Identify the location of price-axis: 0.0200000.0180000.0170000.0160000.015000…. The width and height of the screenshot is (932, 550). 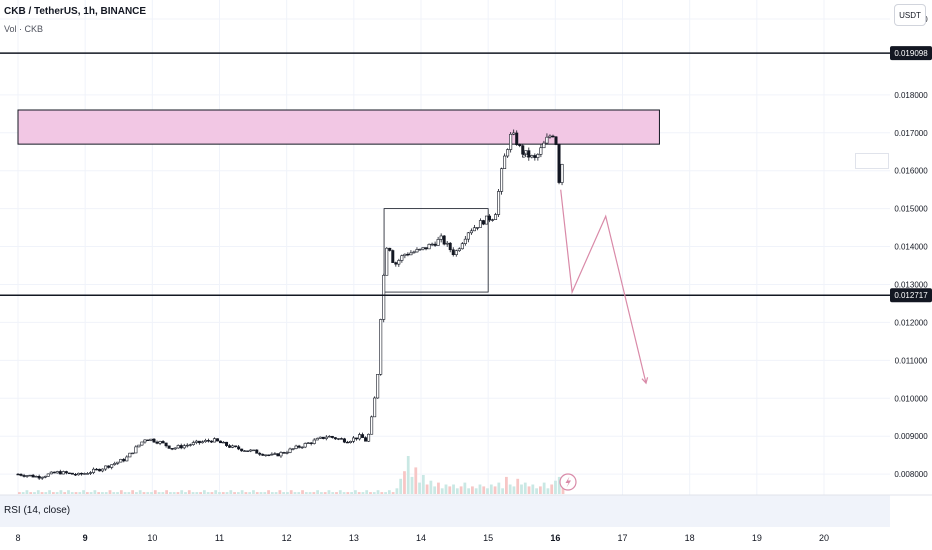
(911, 247).